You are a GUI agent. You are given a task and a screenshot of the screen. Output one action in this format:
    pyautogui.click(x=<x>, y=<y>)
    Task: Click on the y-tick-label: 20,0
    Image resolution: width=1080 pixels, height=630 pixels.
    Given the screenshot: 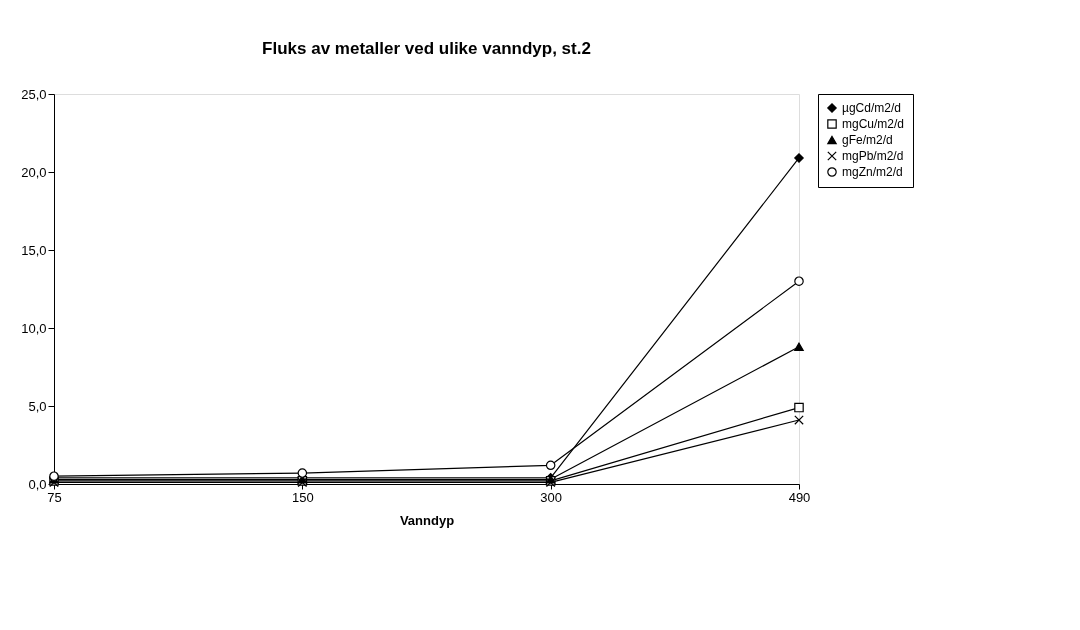 What is the action you would take?
    pyautogui.click(x=34, y=172)
    